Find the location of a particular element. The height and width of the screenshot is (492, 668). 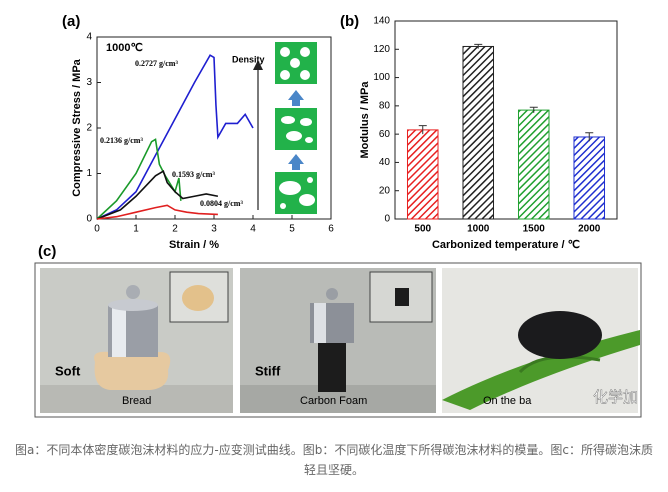

density-inset is located at coordinates (285, 128).